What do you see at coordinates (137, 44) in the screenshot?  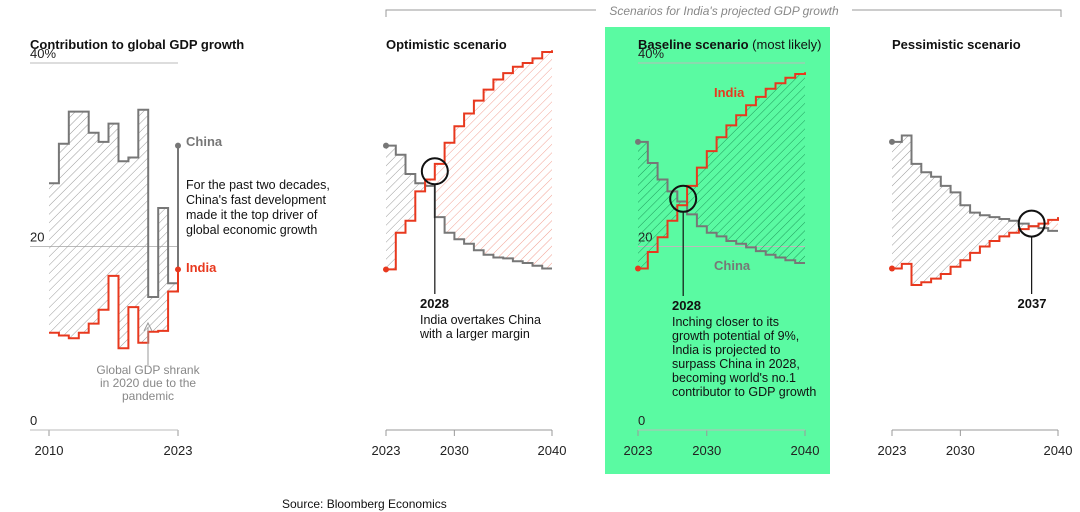 I see `chart-title: Contribution to global GDP growth` at bounding box center [137, 44].